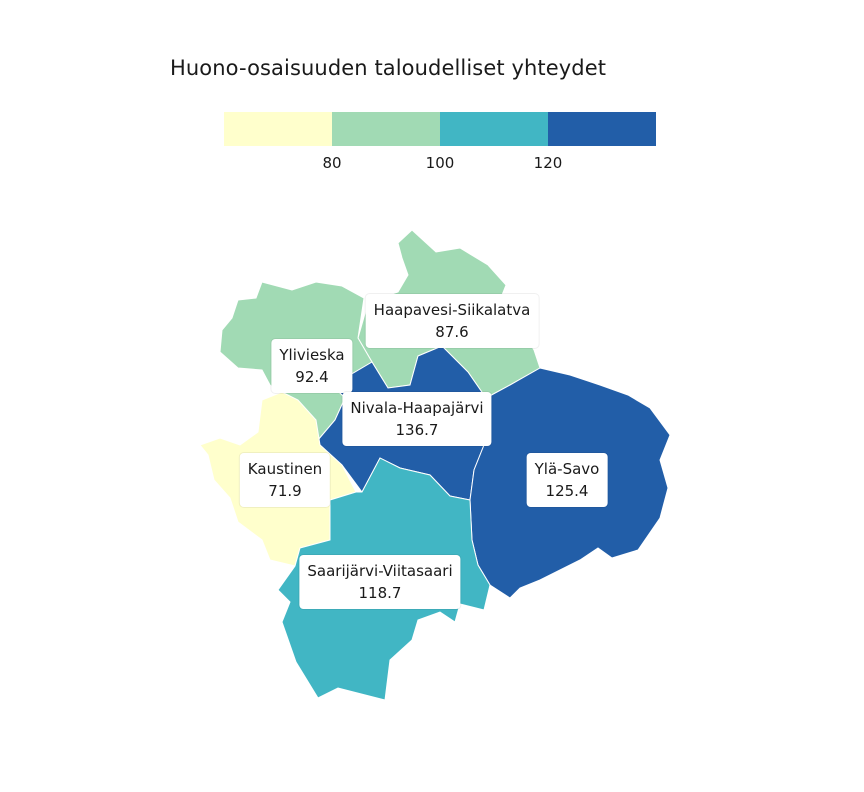  Describe the element at coordinates (452, 332) in the screenshot. I see `region-value: 87.6` at that location.